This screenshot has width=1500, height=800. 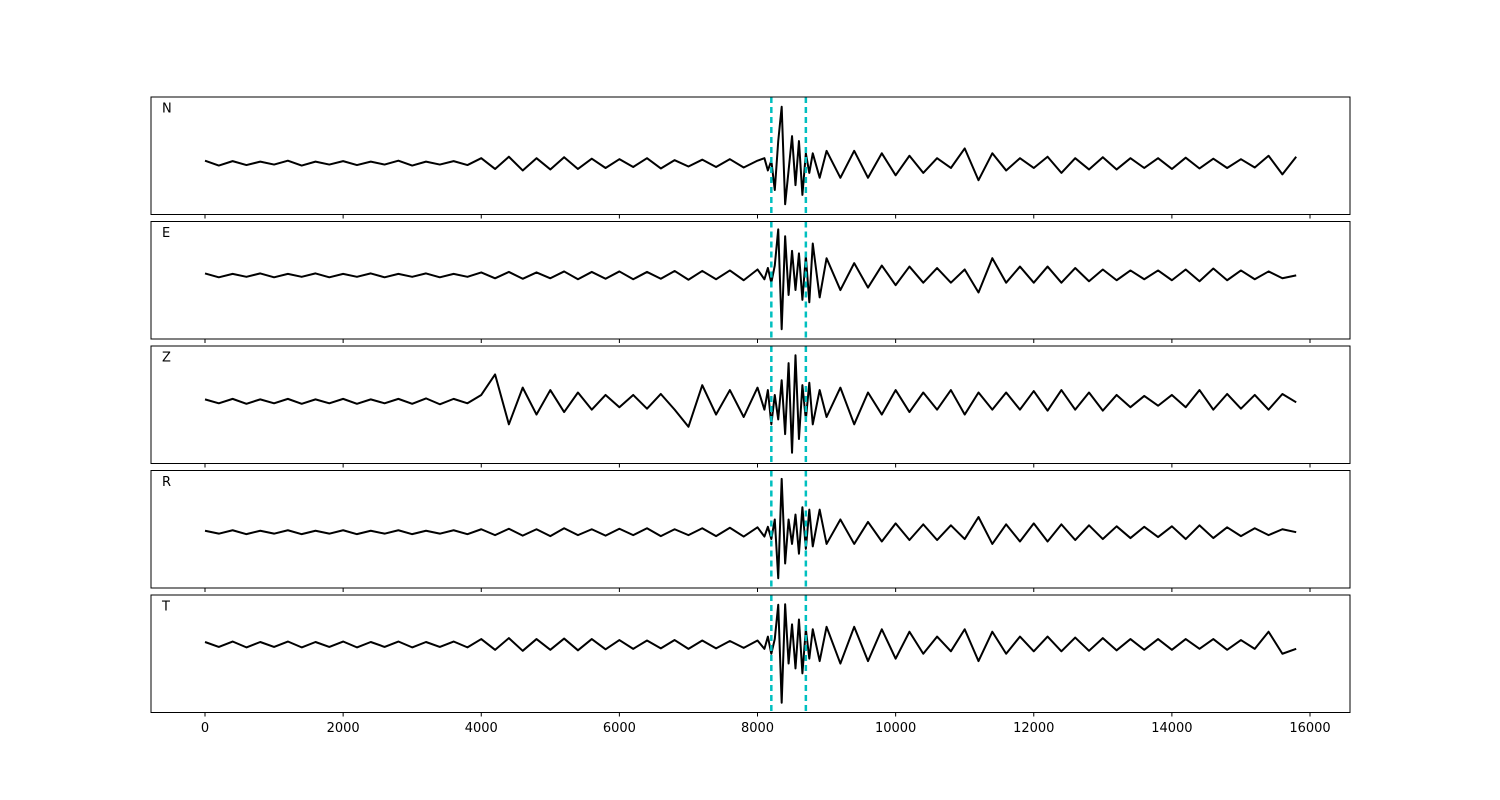 What do you see at coordinates (205, 728) in the screenshot?
I see `x-tick-label: 0` at bounding box center [205, 728].